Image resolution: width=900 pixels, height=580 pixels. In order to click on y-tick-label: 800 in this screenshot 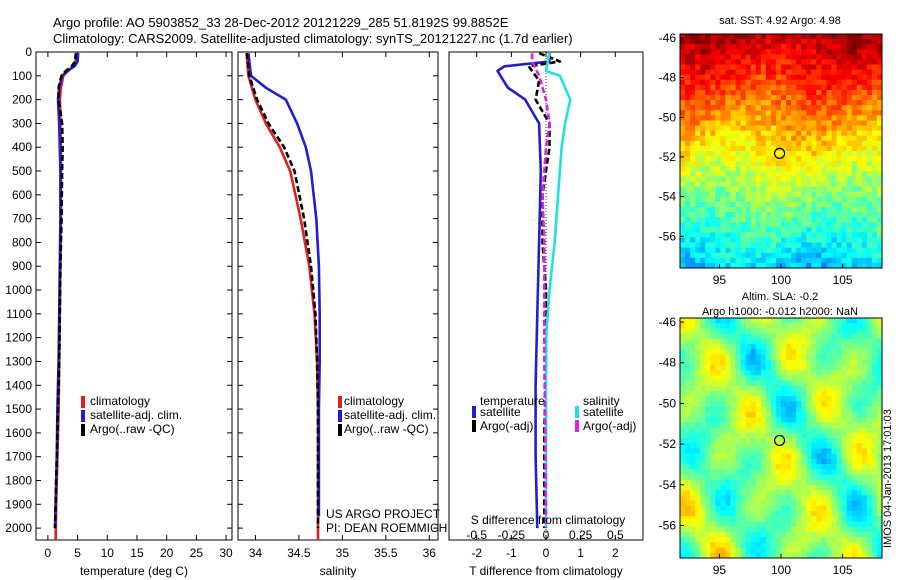, I will do `click(22, 242)`.